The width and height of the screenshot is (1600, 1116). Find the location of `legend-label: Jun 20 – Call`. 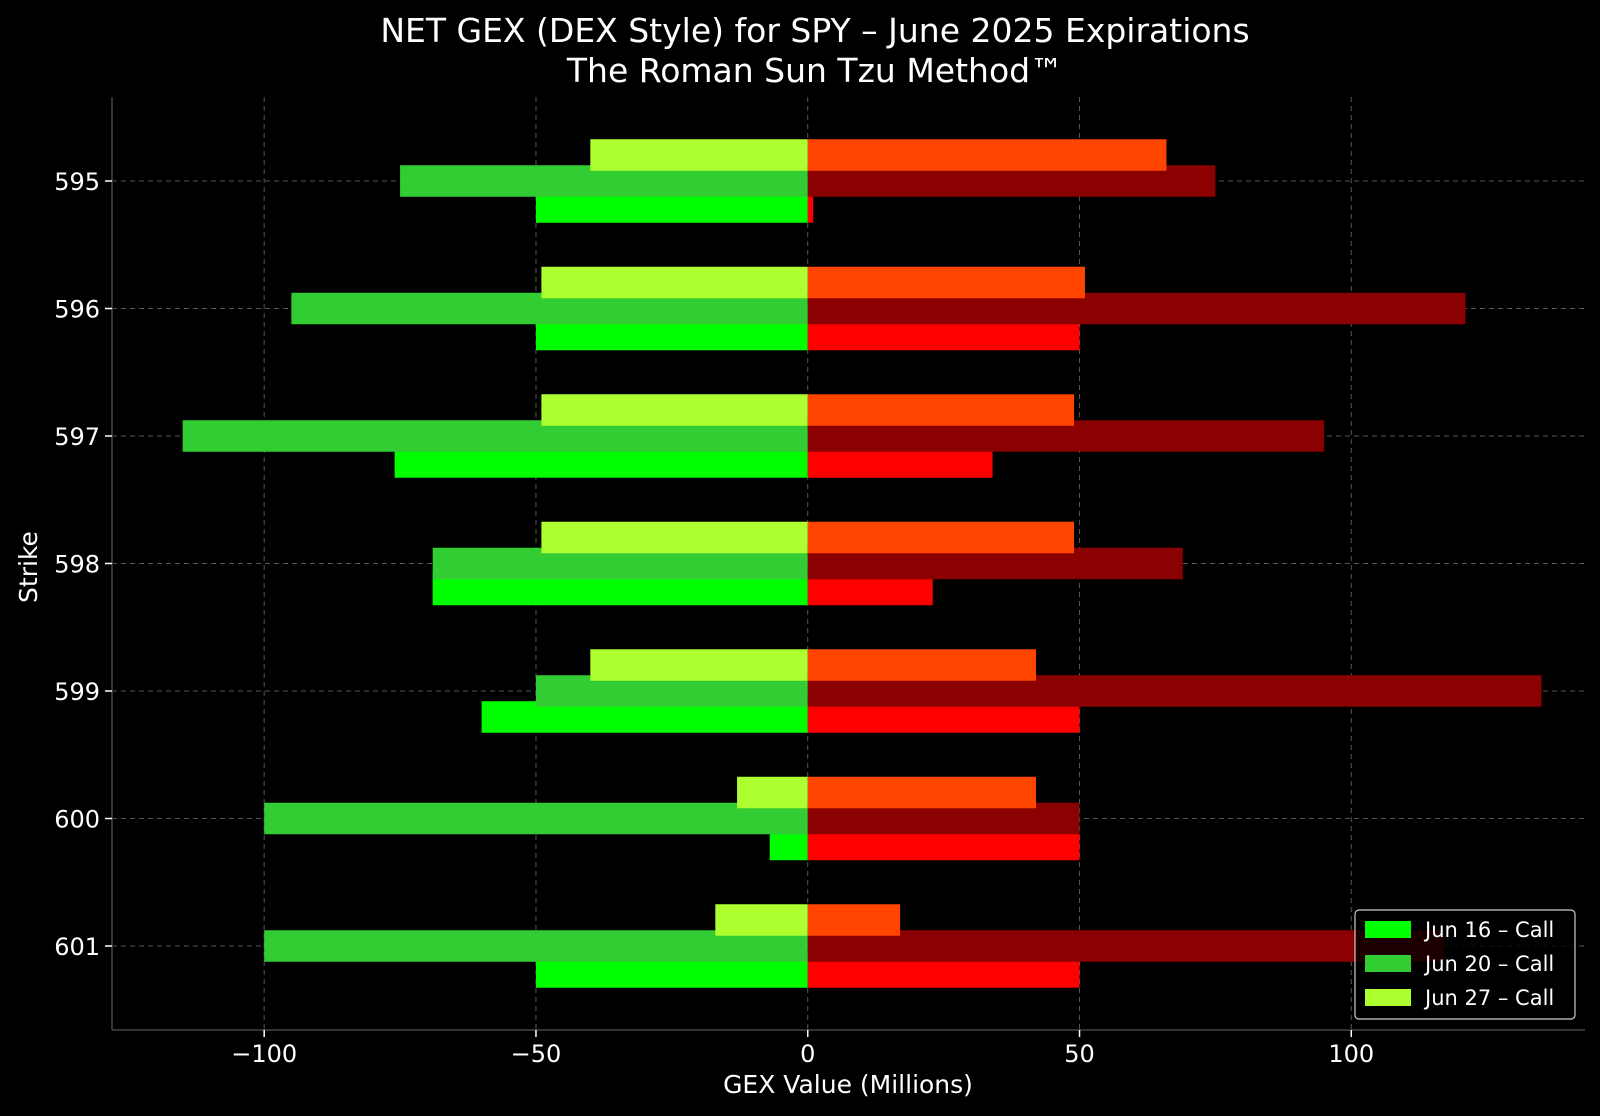

legend-label: Jun 20 – Call is located at coordinates (1488, 964).